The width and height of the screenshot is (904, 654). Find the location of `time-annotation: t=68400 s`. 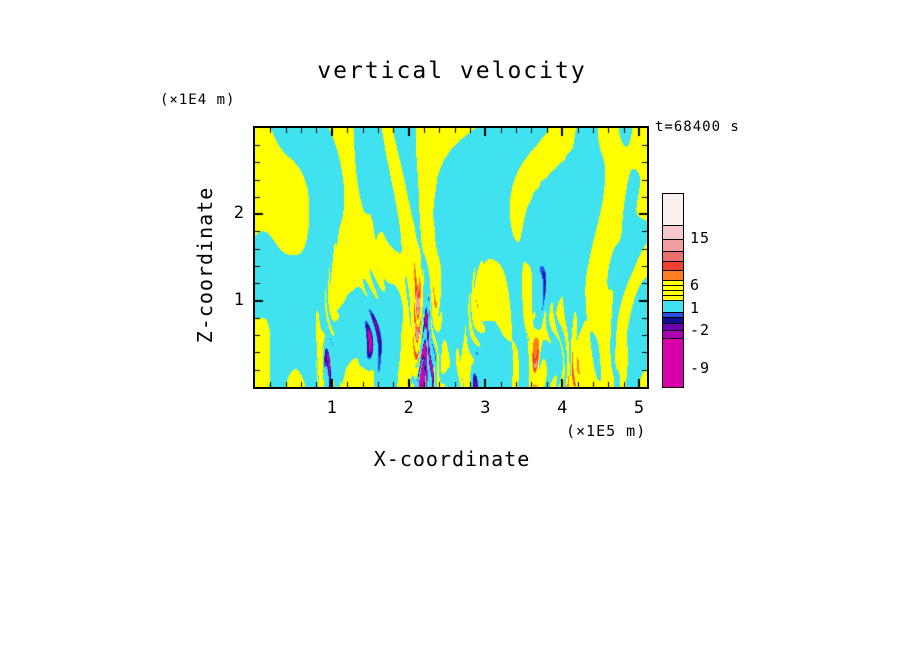

time-annotation: t=68400 s is located at coordinates (697, 127).